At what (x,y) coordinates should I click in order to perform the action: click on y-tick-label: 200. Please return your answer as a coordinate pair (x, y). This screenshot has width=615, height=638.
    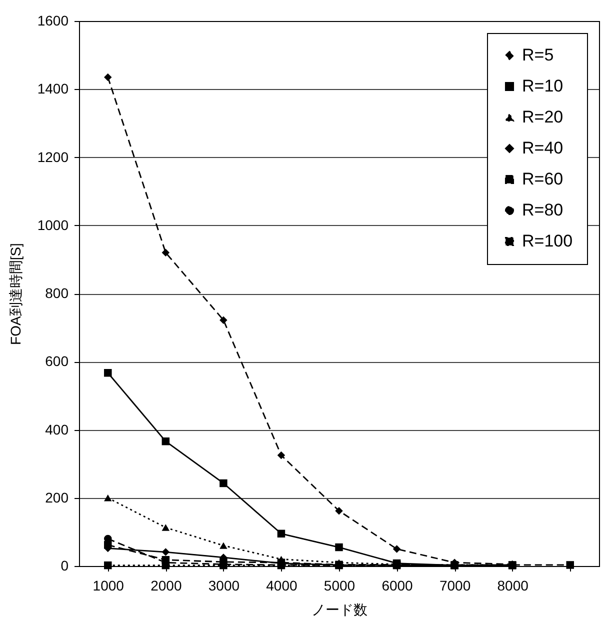
    Looking at the image, I should click on (57, 497).